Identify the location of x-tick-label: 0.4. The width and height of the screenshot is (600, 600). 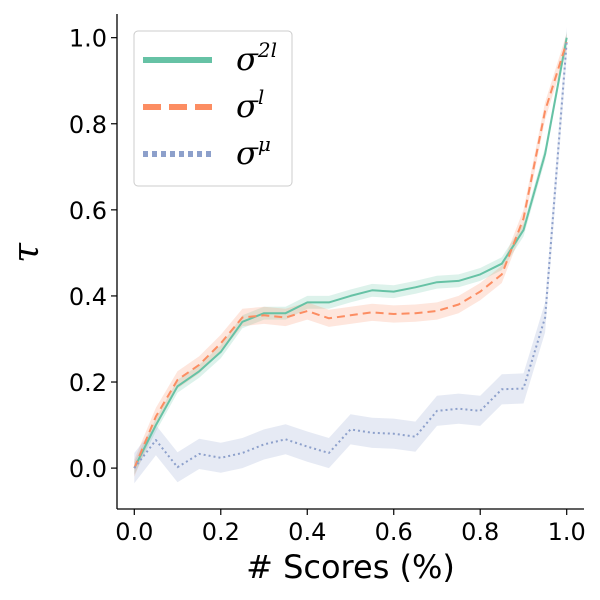
(307, 532).